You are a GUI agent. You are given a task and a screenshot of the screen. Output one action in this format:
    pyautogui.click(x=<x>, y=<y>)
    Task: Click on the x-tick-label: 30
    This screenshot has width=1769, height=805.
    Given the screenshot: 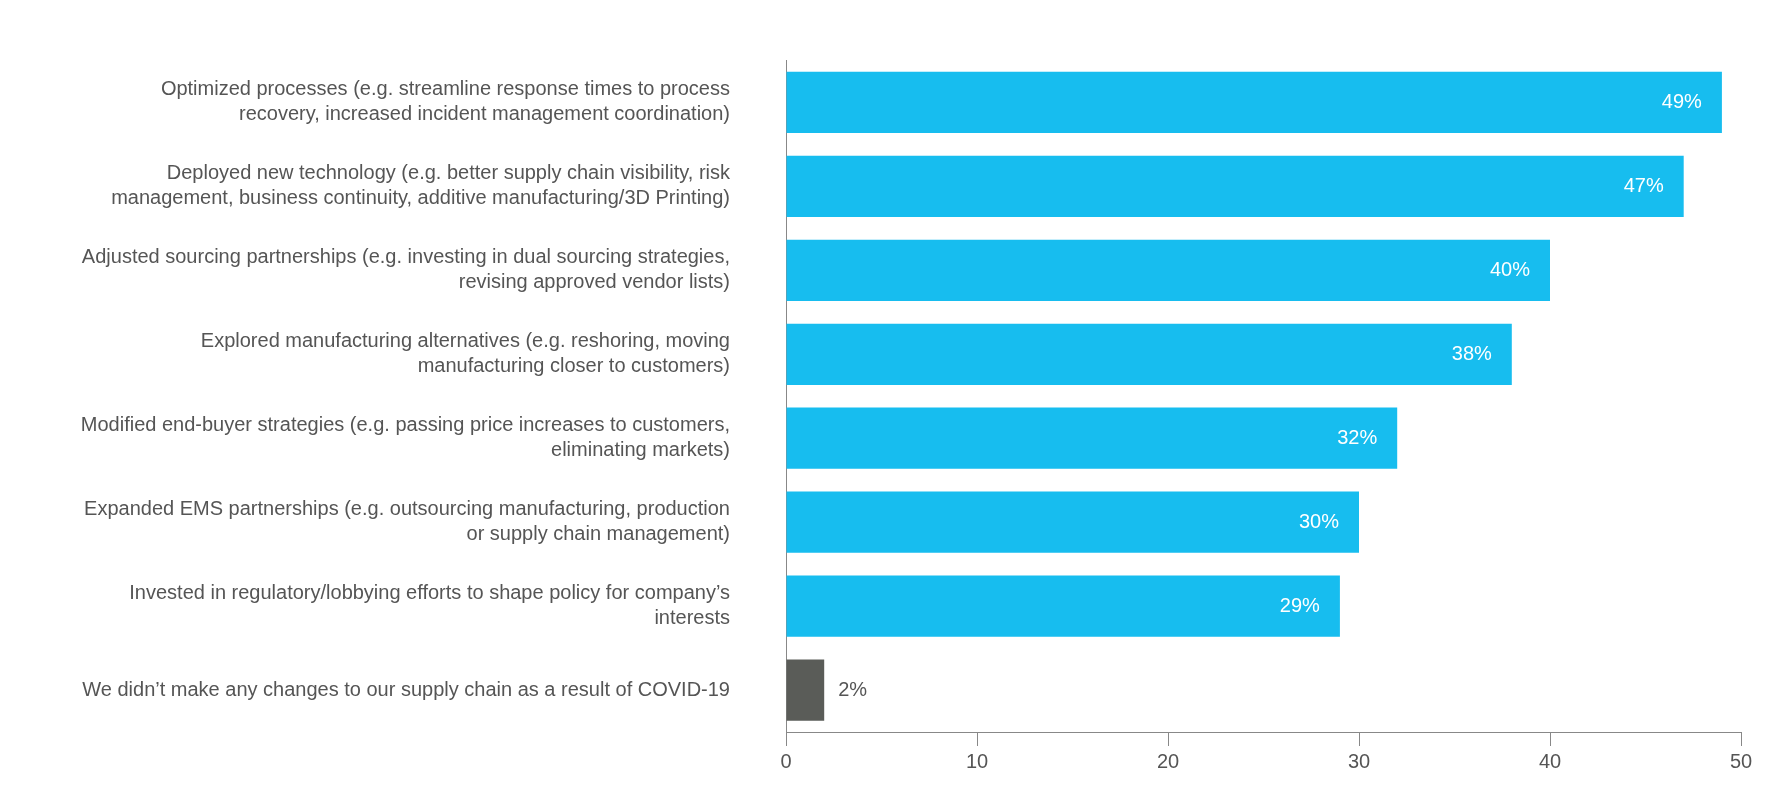 What is the action you would take?
    pyautogui.click(x=1359, y=760)
    